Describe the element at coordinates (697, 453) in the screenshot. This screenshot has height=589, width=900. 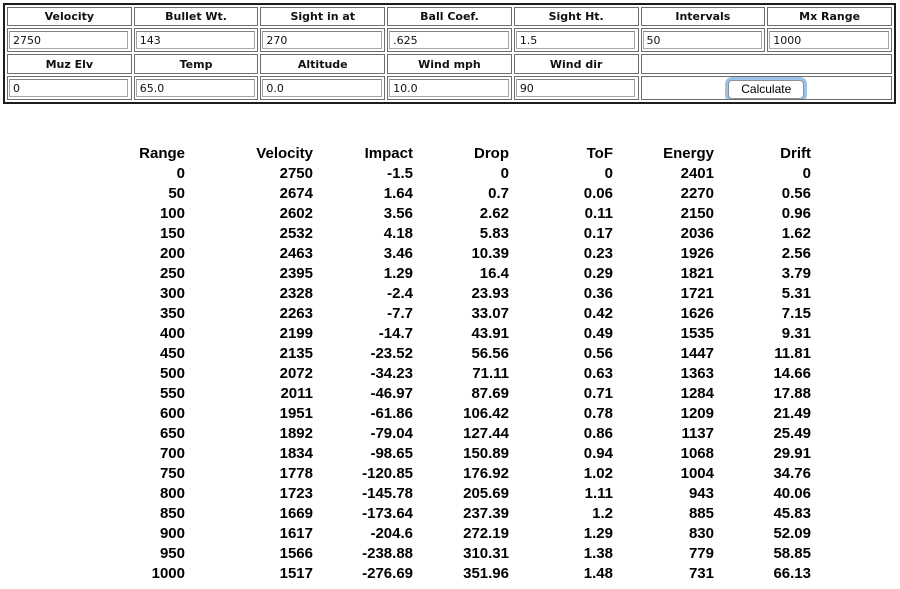
I see `table-cell: 1068` at that location.